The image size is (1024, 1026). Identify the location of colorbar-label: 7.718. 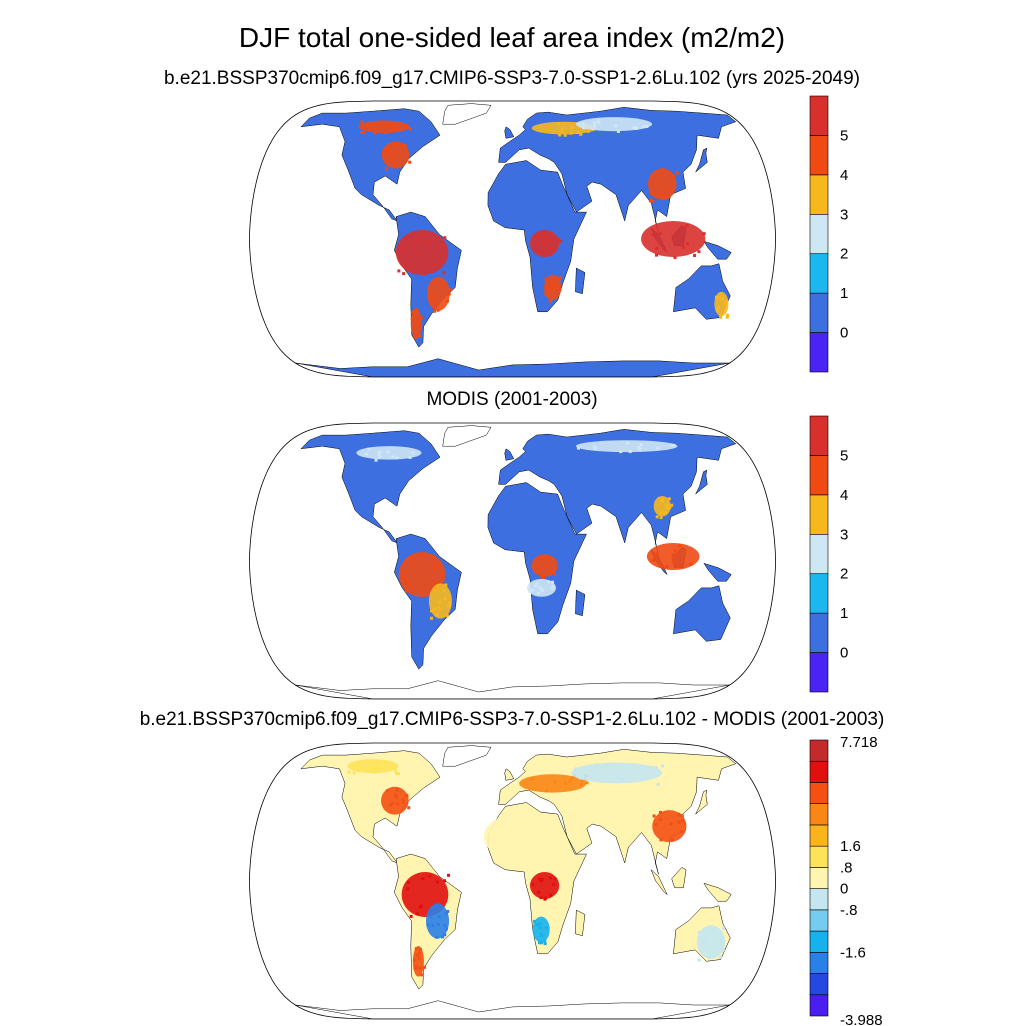
(859, 742).